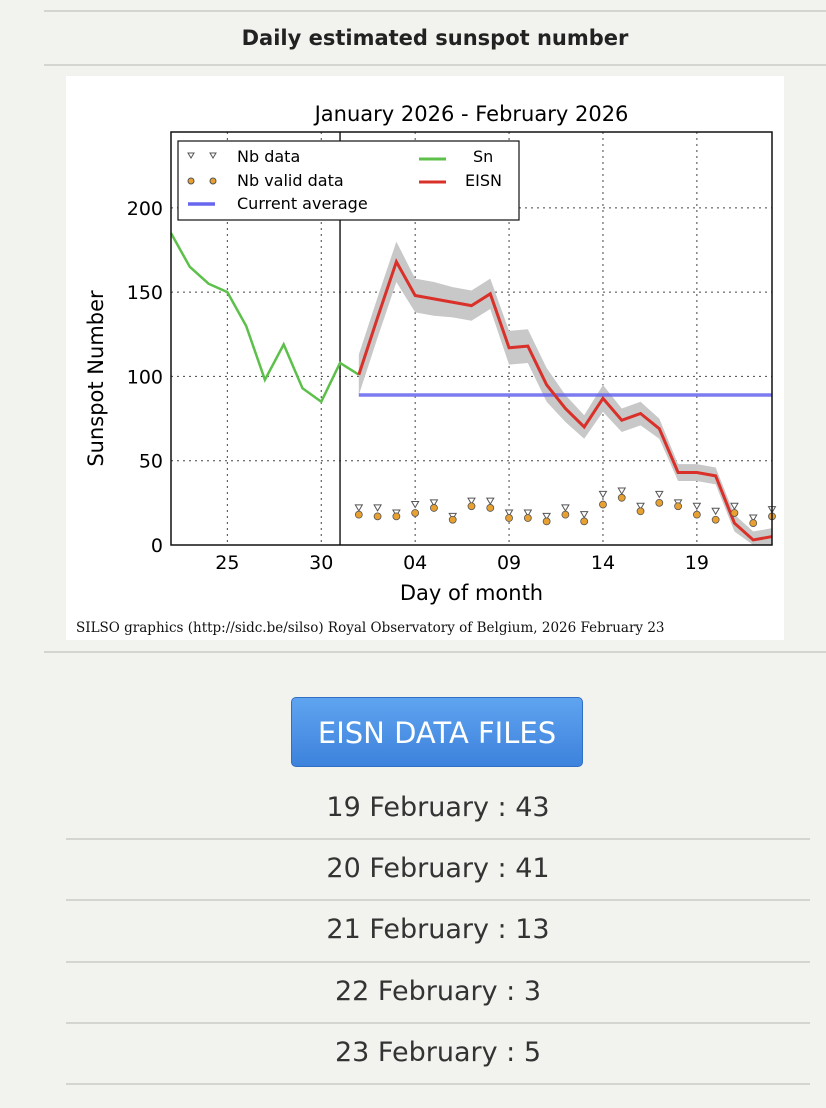 The width and height of the screenshot is (826, 1108). What do you see at coordinates (483, 180) in the screenshot?
I see `legend-label: EISN` at bounding box center [483, 180].